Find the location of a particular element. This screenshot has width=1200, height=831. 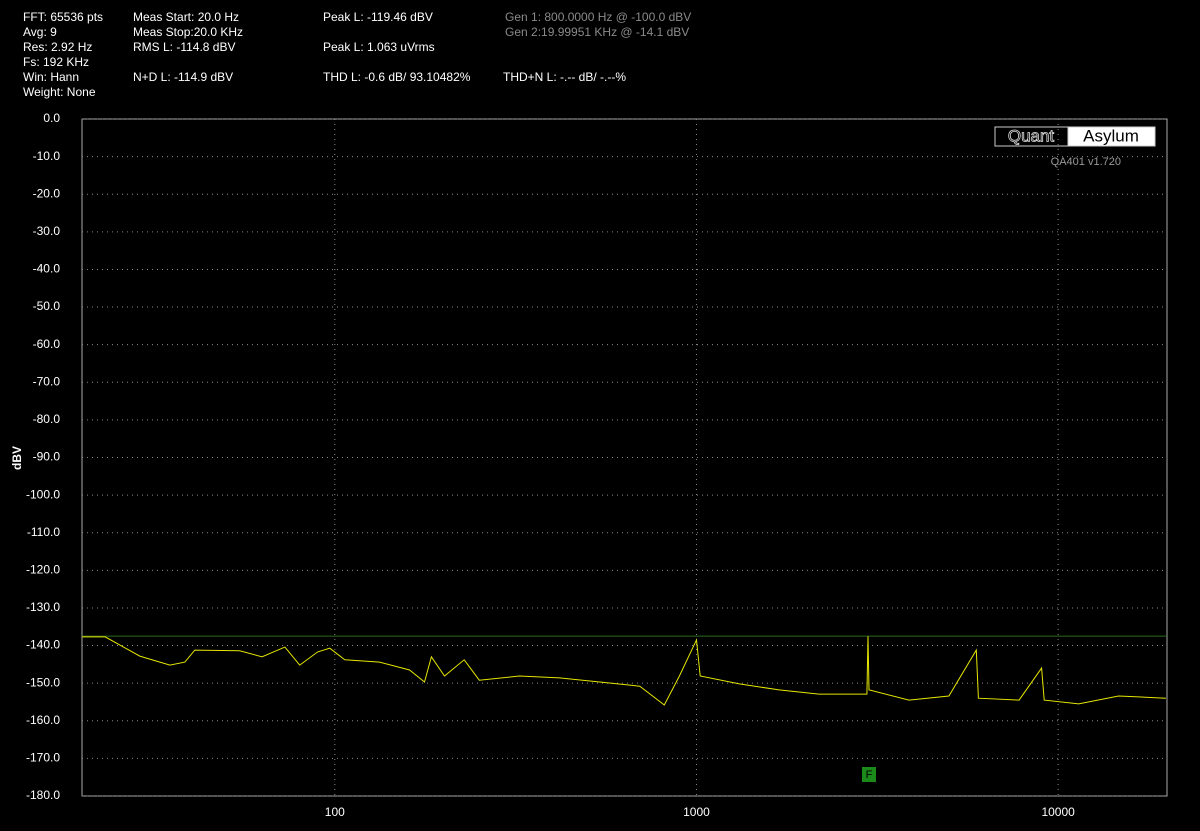

y-tick-label: -60.0 is located at coordinates (47, 344).